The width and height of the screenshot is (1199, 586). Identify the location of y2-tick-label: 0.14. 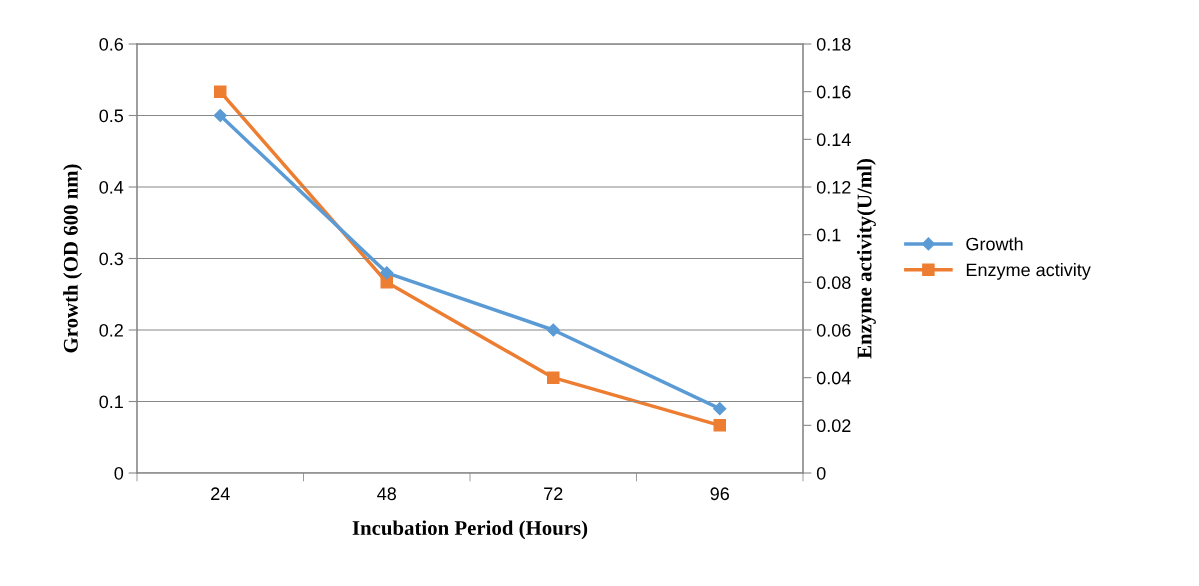
(833, 140).